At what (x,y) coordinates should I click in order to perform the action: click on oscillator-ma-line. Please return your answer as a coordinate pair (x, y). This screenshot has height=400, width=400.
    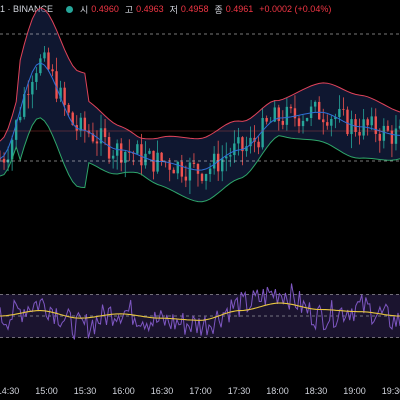
    Looking at the image, I should click on (200, 311).